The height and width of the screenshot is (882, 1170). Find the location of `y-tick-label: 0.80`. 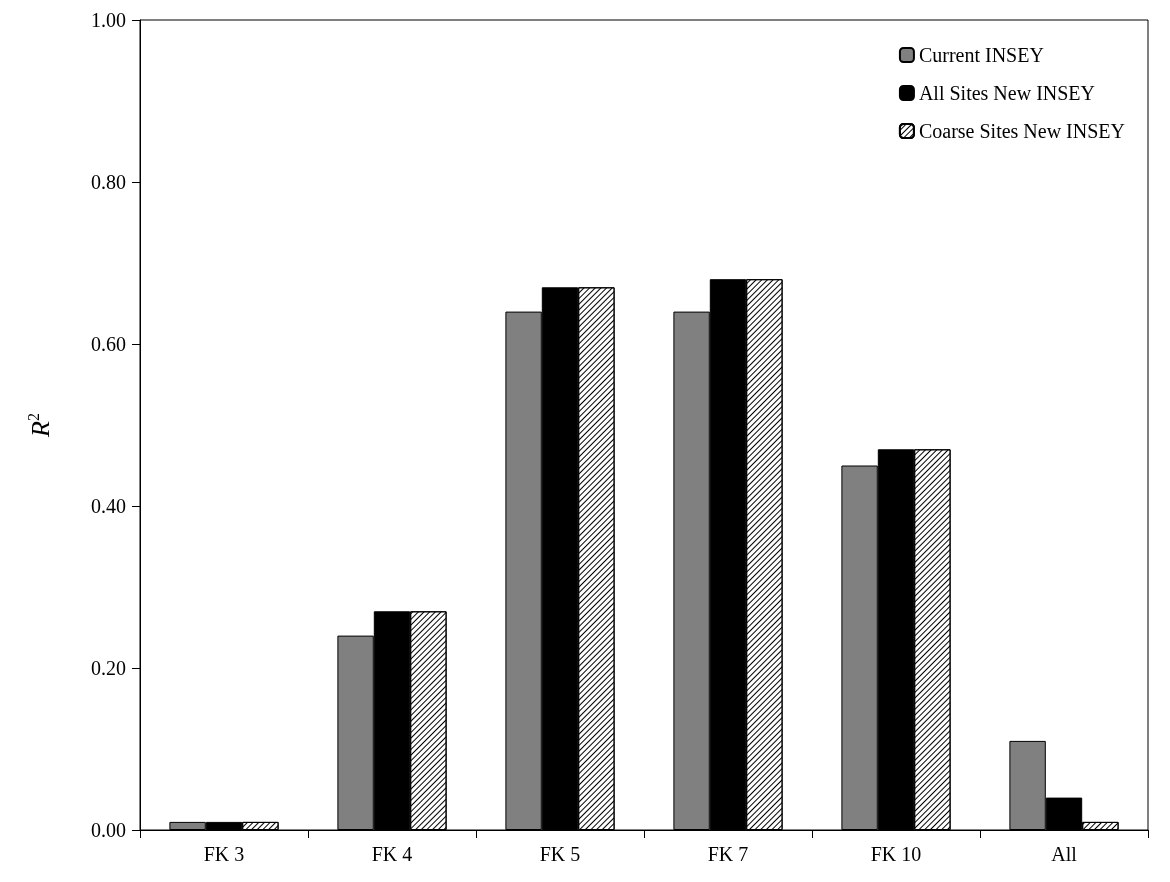

y-tick-label: 0.80 is located at coordinates (108, 182).